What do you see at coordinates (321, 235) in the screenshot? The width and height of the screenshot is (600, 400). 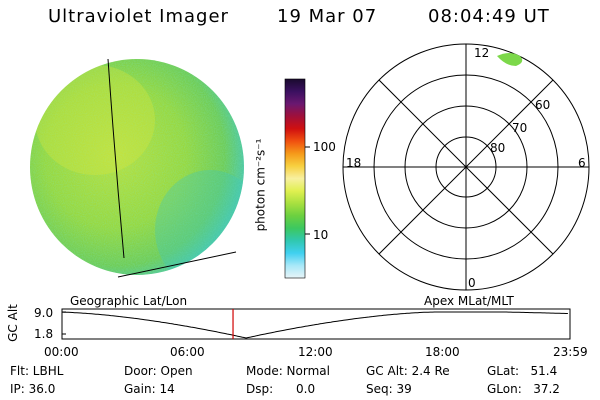 I see `colorbar-tick-10: 10` at bounding box center [321, 235].